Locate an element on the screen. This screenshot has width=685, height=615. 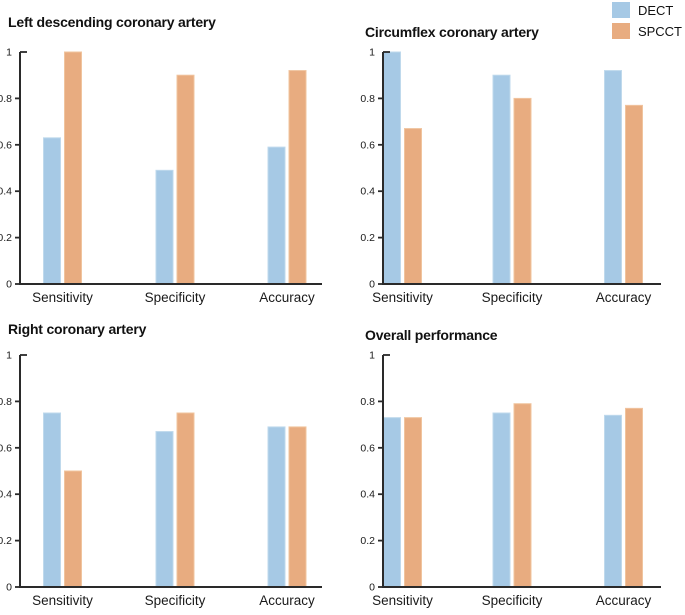
legend-item-dect: DECT is located at coordinates (646, 10).